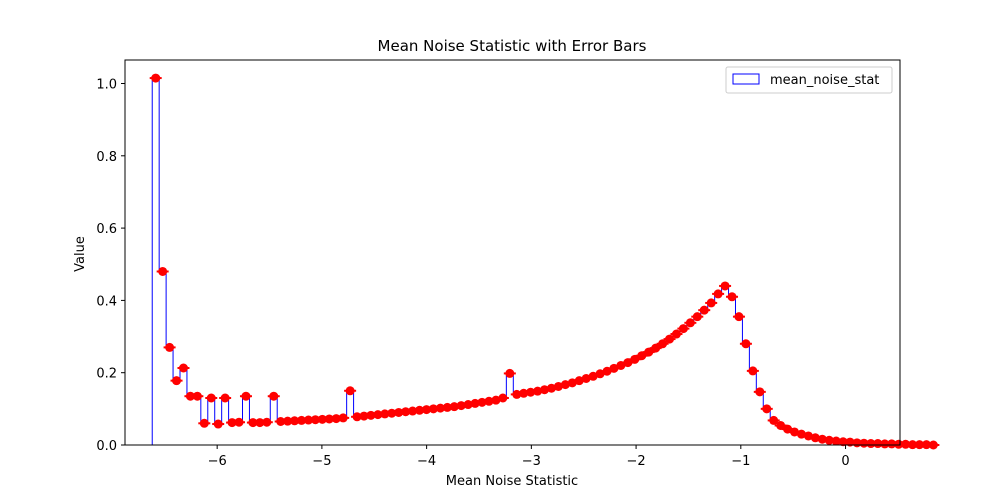  I want to click on x-tick-label: −2, so click(635, 461).